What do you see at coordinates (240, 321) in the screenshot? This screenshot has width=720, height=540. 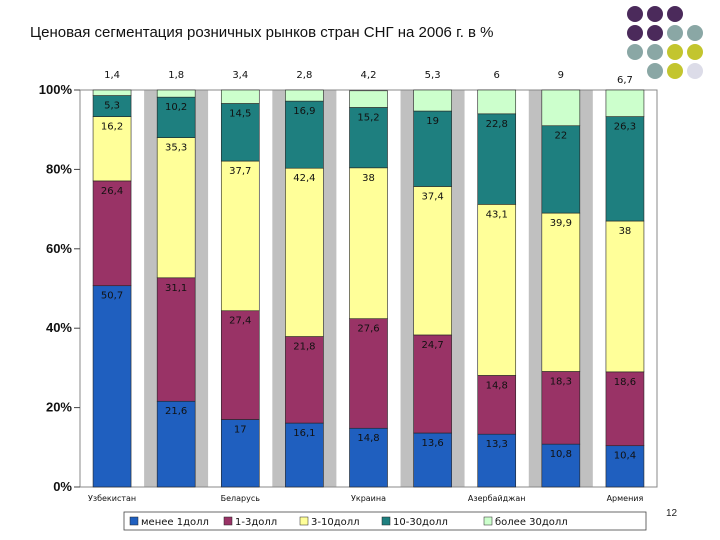 I see `data-label: 27,4` at bounding box center [240, 321].